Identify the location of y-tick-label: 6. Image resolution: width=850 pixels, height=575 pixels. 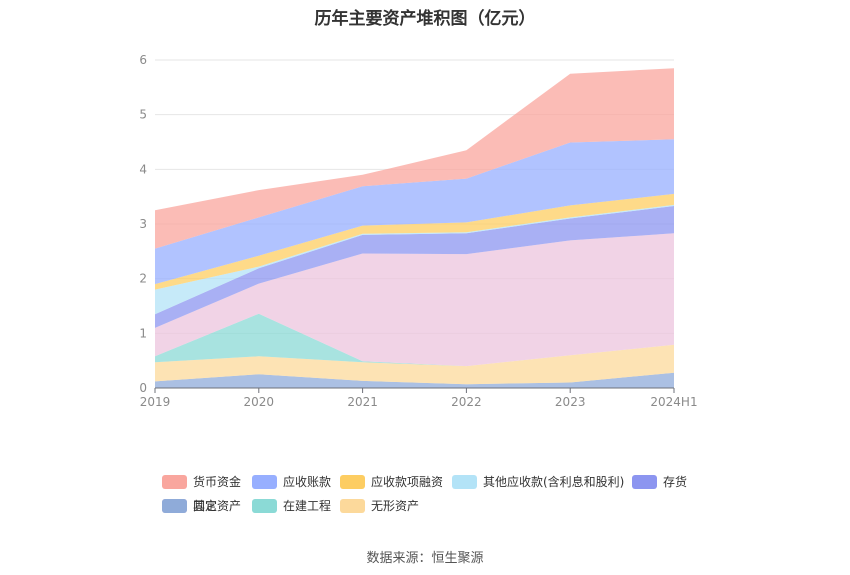
(143, 60).